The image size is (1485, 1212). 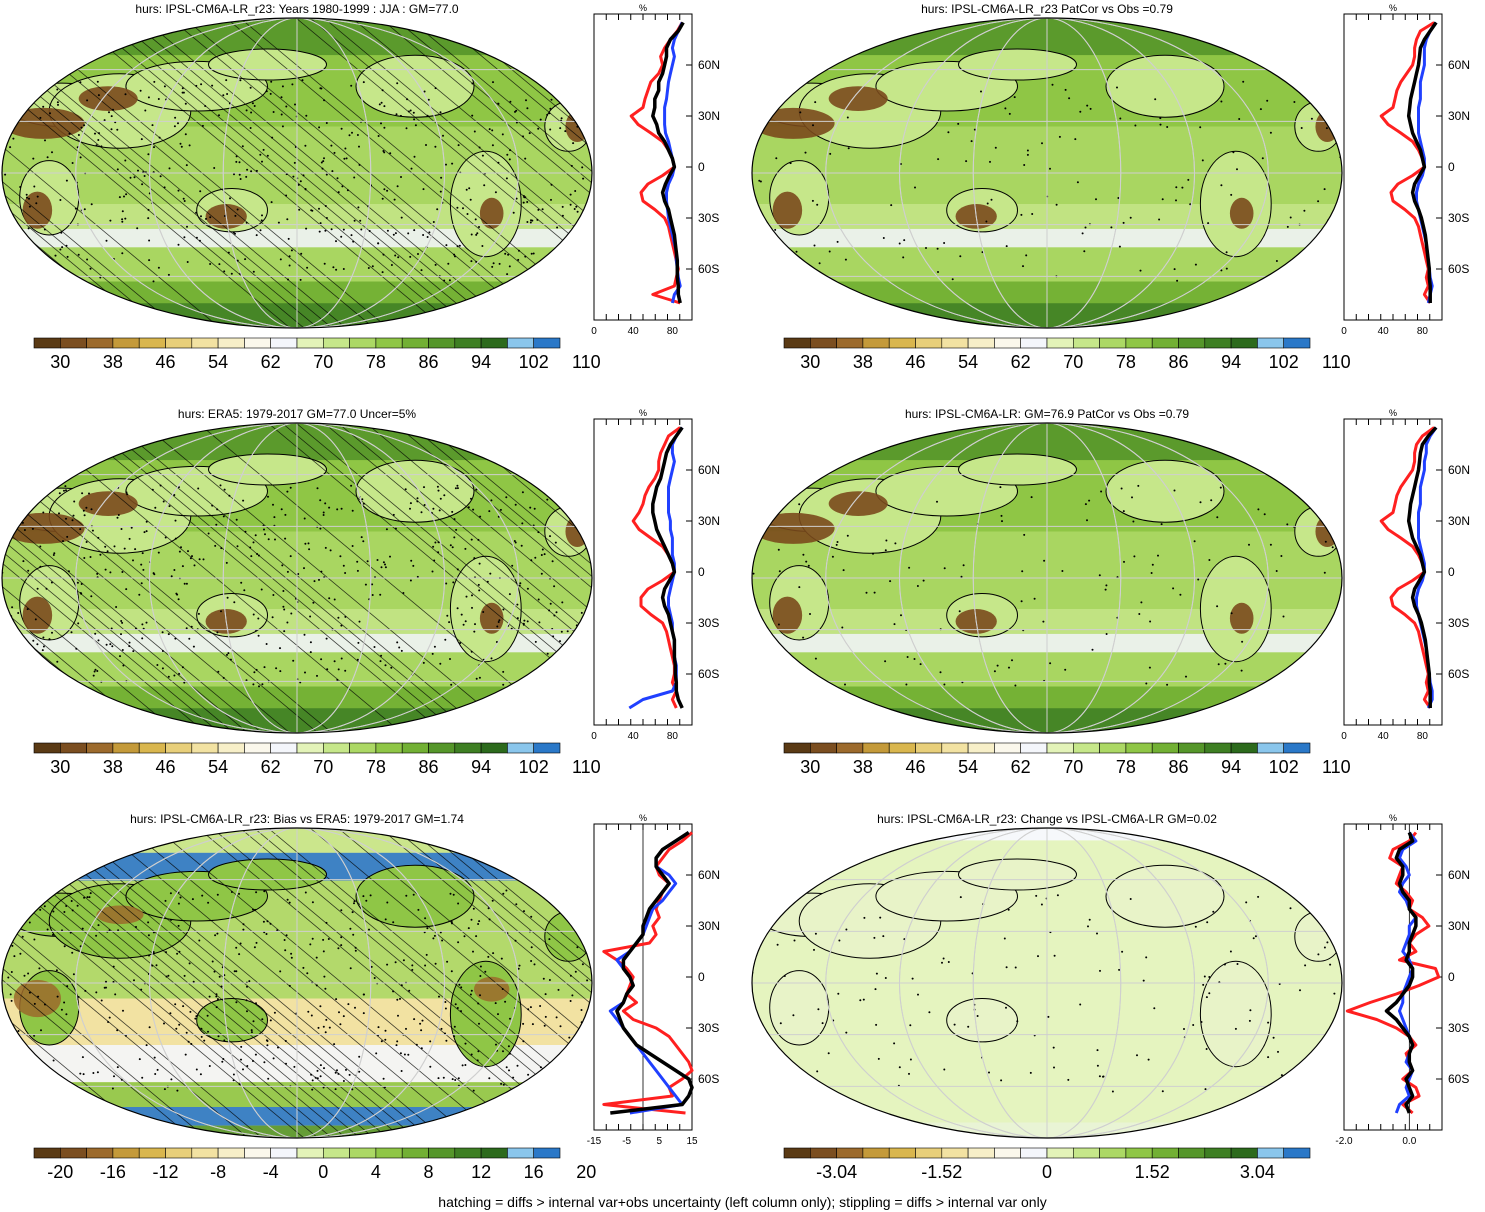 What do you see at coordinates (1257, 1172) in the screenshot?
I see `colorbar-tick-label: 3.04` at bounding box center [1257, 1172].